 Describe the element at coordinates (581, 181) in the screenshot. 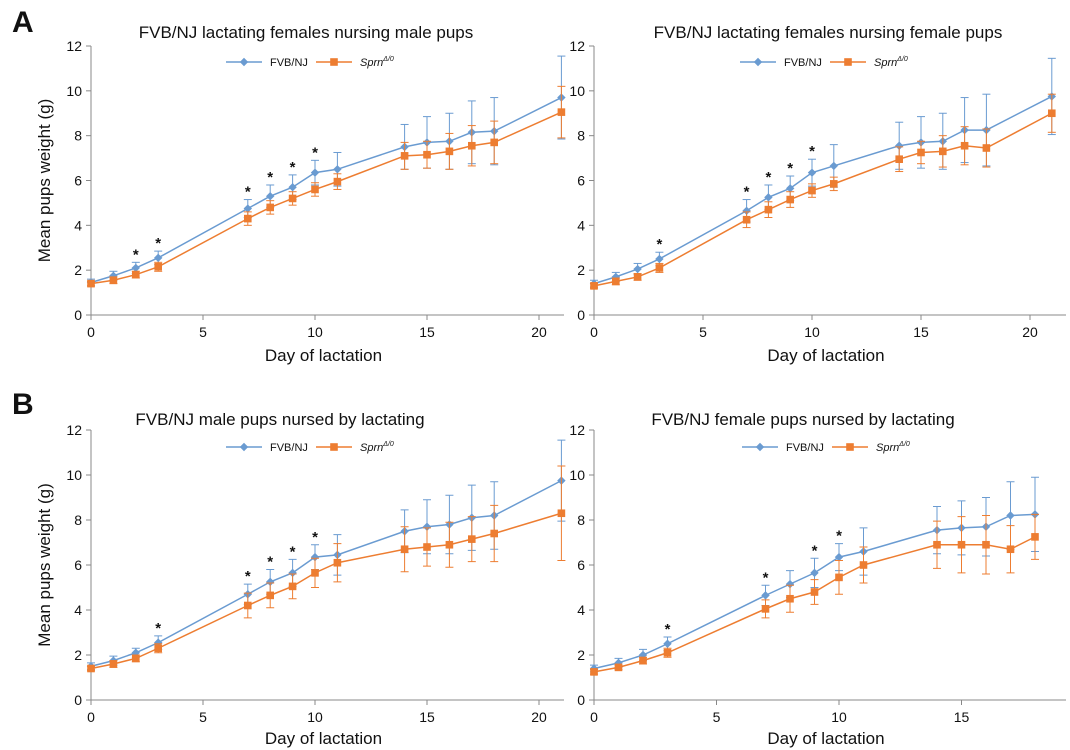

I see `y-tick-label: 6` at that location.